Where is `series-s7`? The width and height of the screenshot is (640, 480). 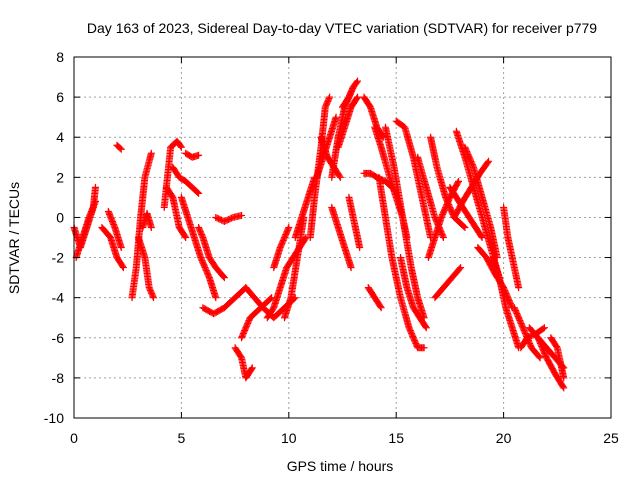 series-s7 is located at coordinates (145, 268).